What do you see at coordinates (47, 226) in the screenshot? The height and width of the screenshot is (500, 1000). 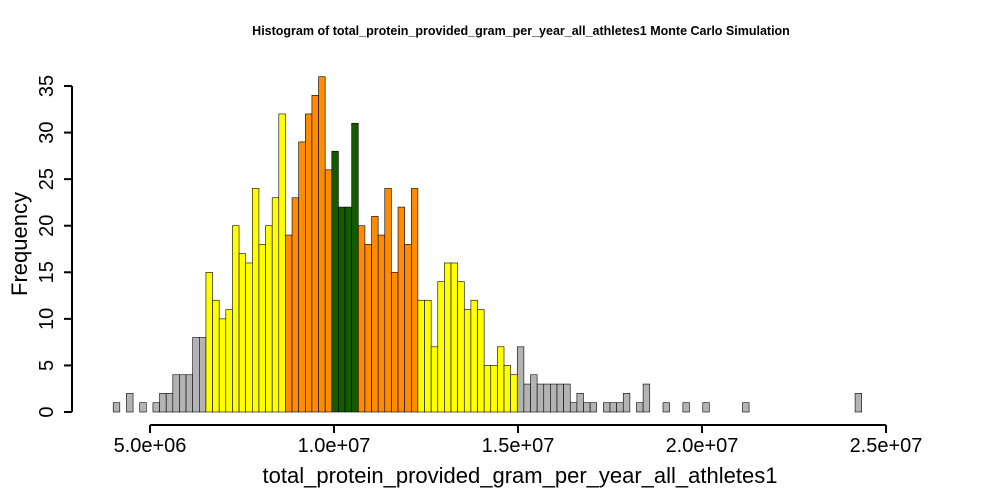 I see `y-tick-label: 20` at bounding box center [47, 226].